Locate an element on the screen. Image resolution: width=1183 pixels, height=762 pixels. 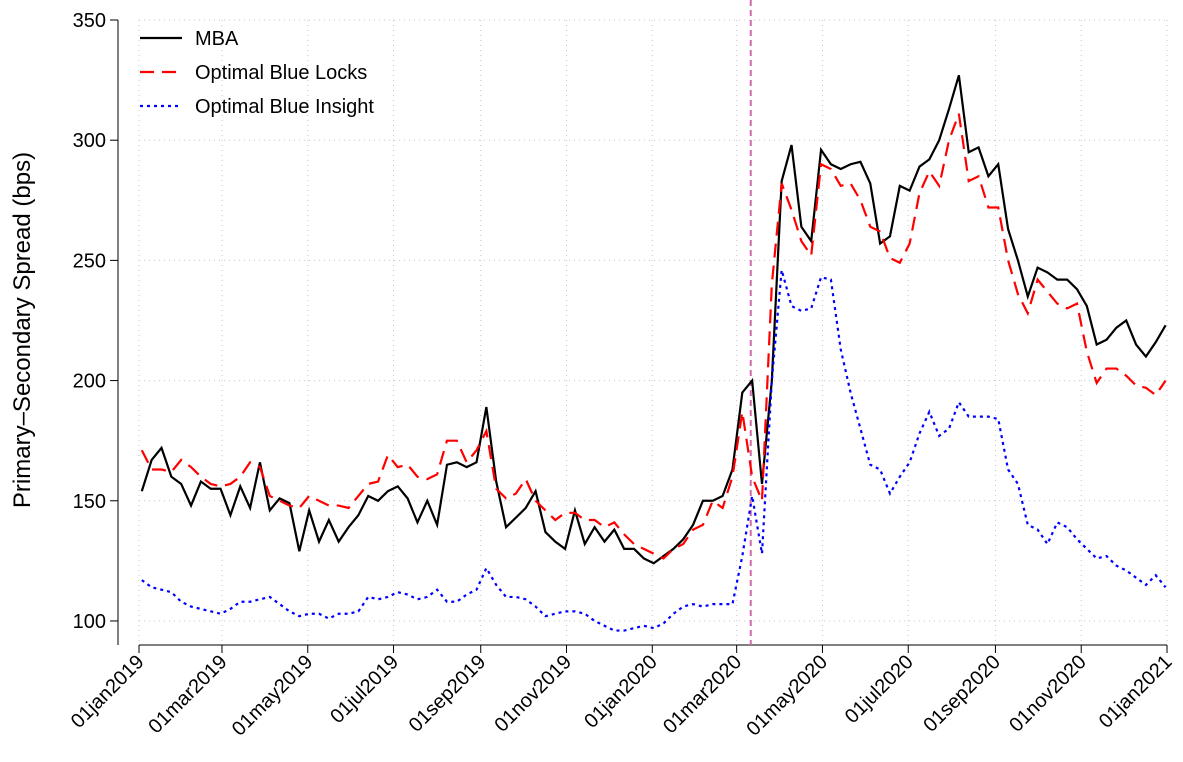
x-tick-label: 01jul2020 is located at coordinates (879, 689).